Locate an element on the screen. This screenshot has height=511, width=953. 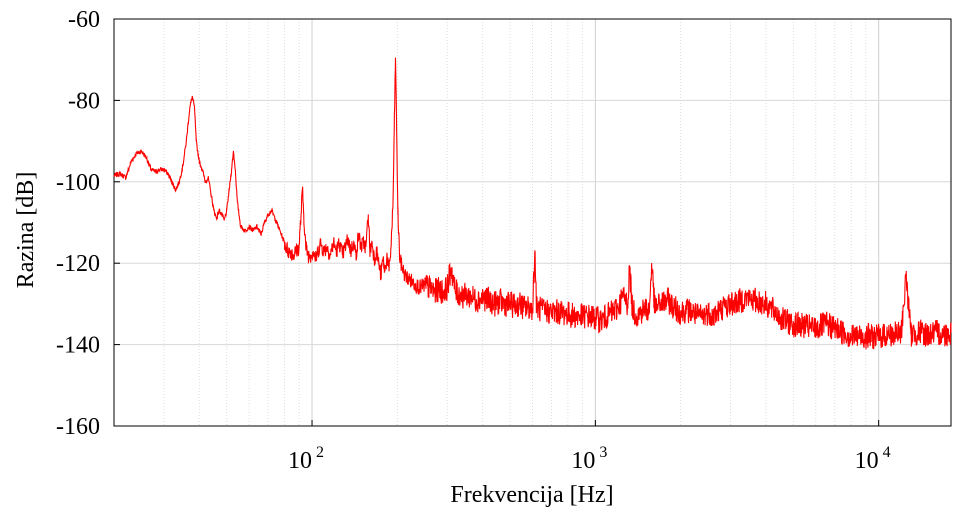
y-axis-label: Razina [dB] is located at coordinates (26, 230).